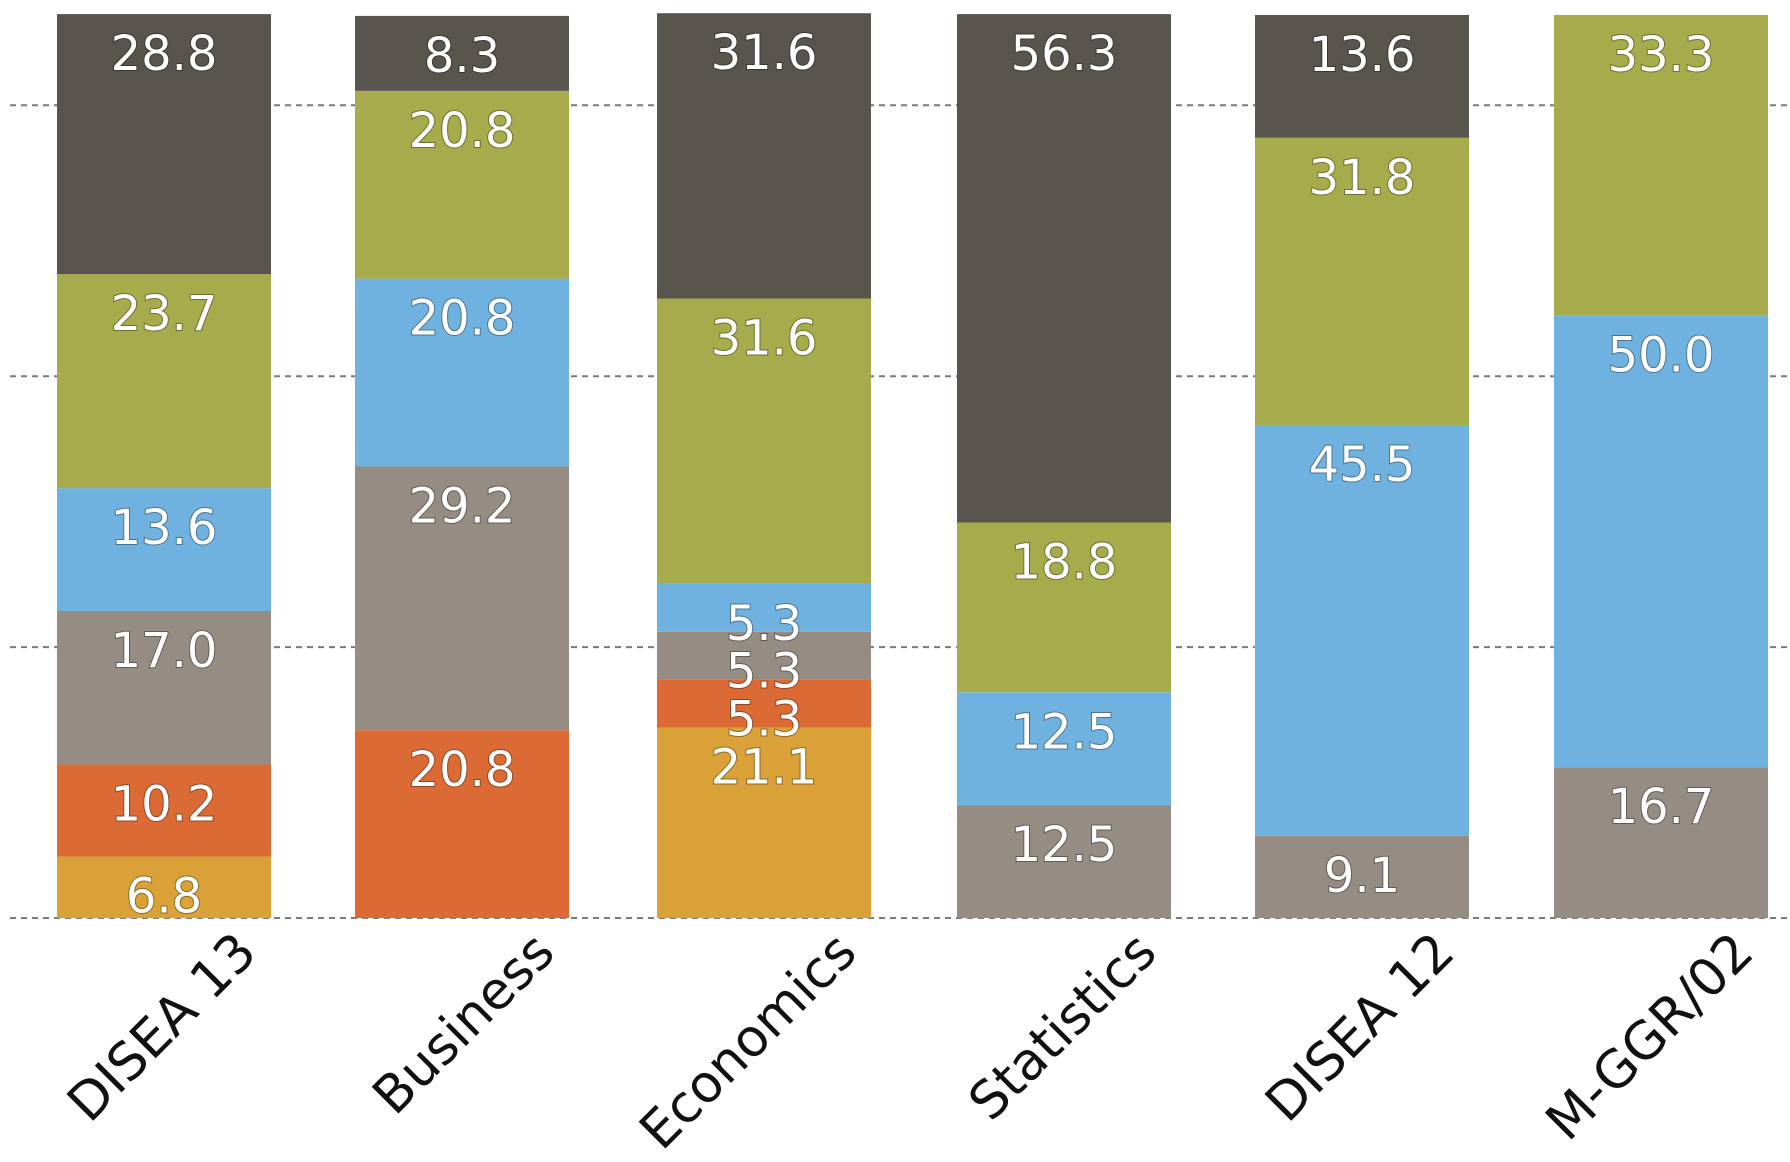 This screenshot has width=1790, height=1162. Describe the element at coordinates (162, 1028) in the screenshot. I see `category-label: DISEA 13` at that location.